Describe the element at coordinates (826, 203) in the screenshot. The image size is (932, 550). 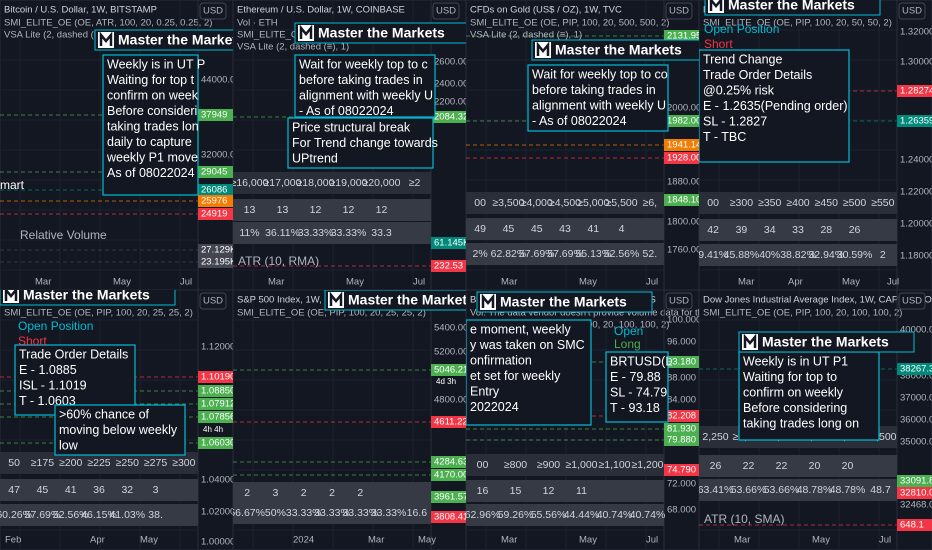
I see `table-cell: ≥450` at that location.